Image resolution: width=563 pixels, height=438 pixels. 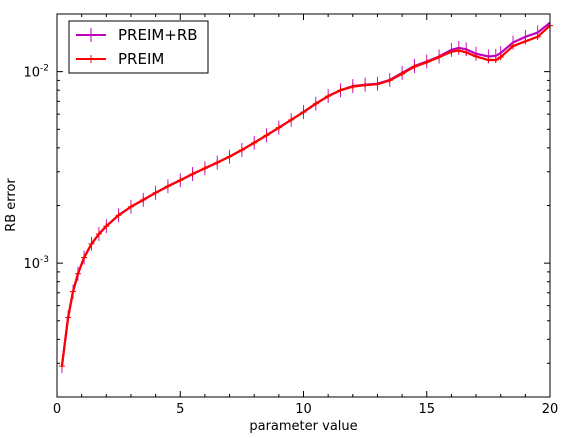 What do you see at coordinates (57, 409) in the screenshot?
I see `x-tick-label: 0` at bounding box center [57, 409].